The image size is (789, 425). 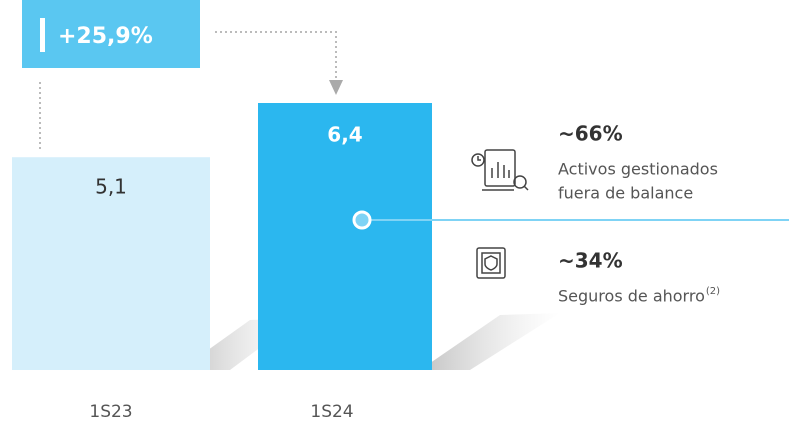 I want to click on value-label: 5,1, so click(x=111, y=187).